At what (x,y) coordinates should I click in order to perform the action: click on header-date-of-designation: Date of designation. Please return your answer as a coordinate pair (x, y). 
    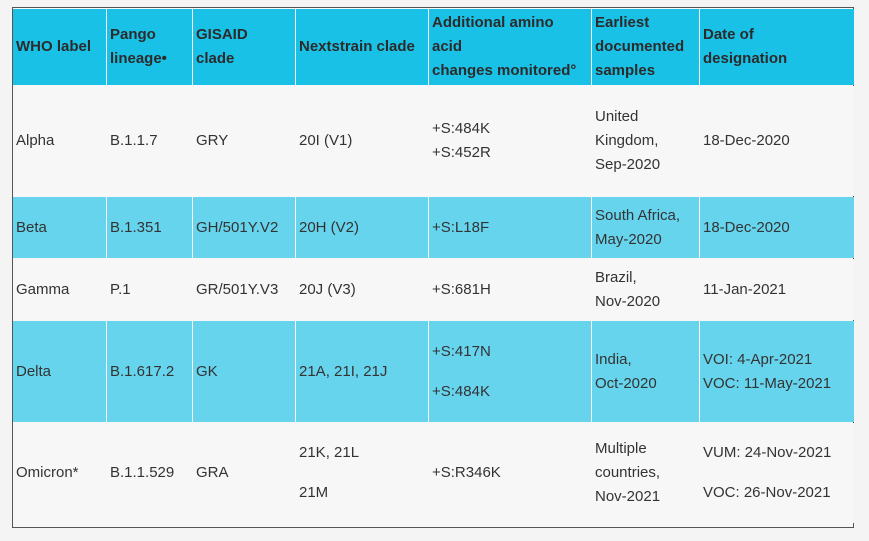
    Looking at the image, I should click on (777, 47).